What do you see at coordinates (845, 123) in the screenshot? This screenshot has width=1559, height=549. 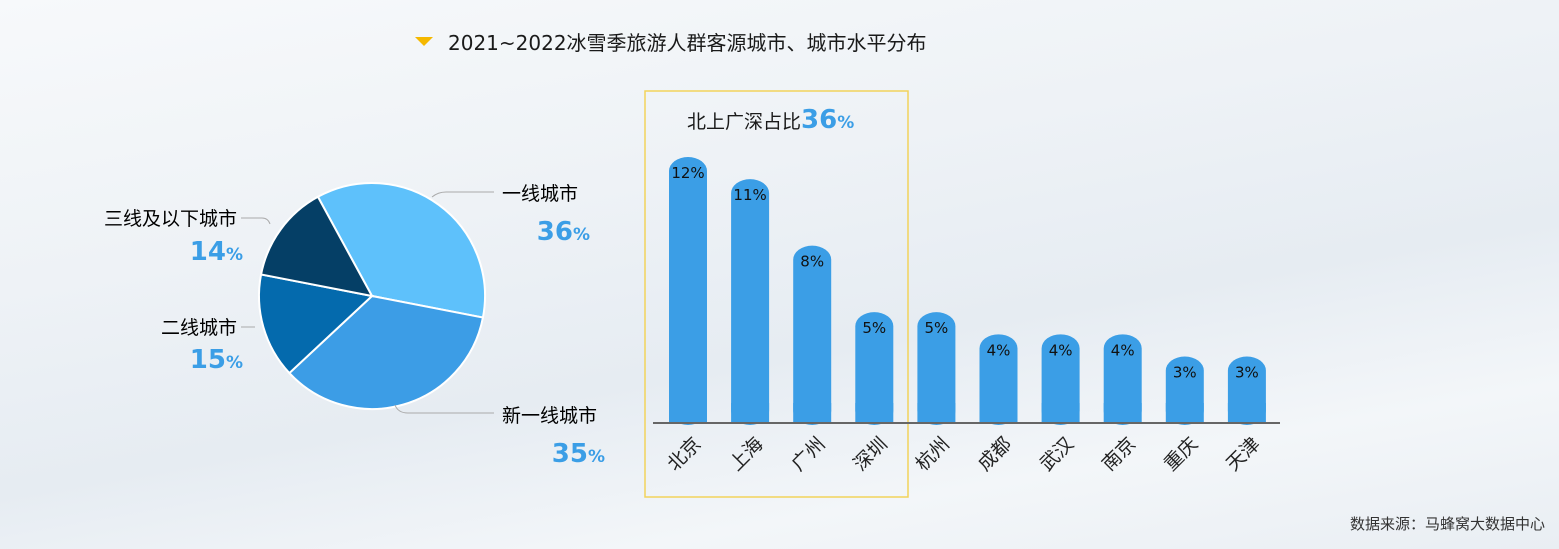 I see `annotation-unit: %` at bounding box center [845, 123].